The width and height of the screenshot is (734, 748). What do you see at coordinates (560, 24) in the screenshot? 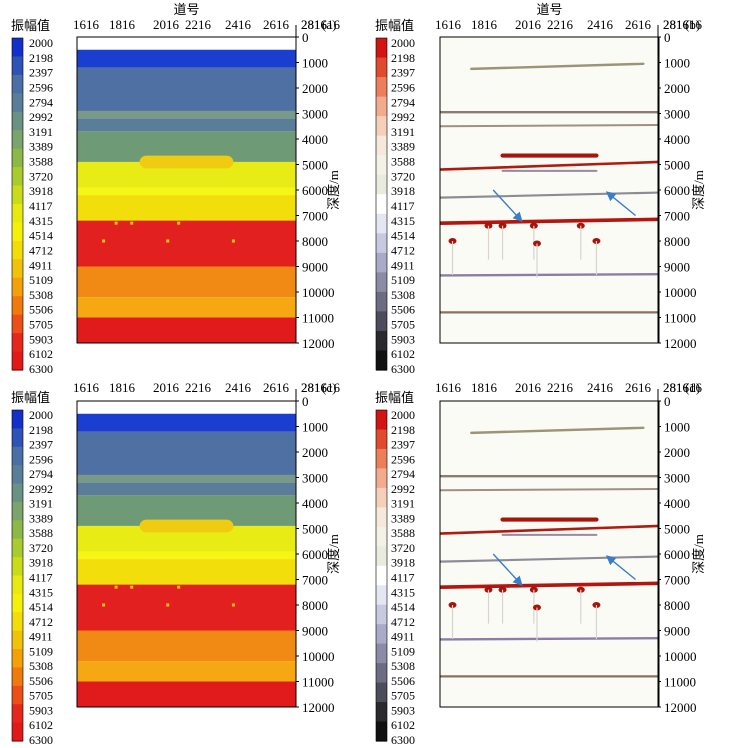
I see `x-tick-label: 2216` at bounding box center [560, 24].